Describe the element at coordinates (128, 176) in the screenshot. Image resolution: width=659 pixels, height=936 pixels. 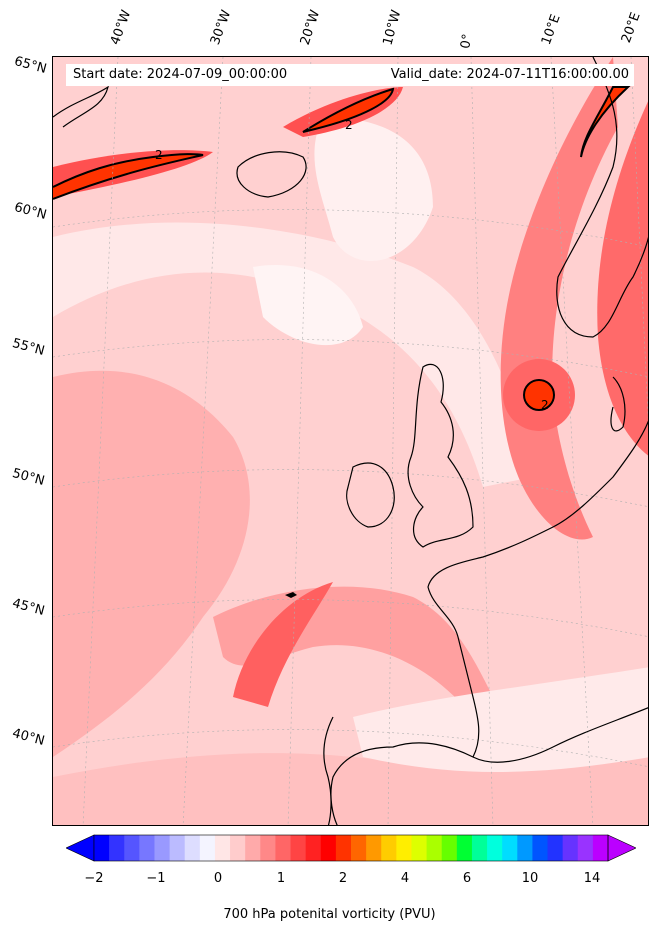
I see `pv2-contour-west` at that location.